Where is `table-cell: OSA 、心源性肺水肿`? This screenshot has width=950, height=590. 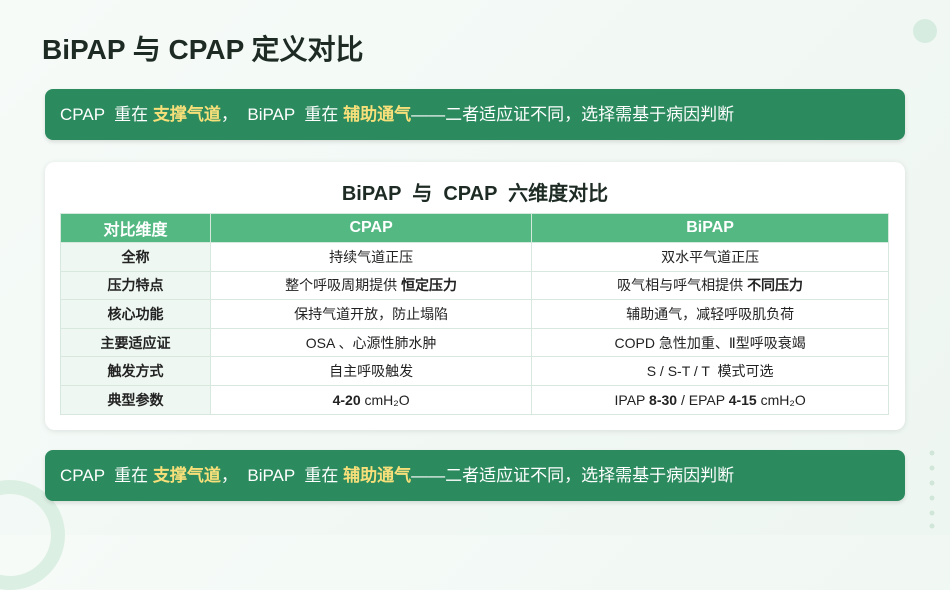
table-cell: OSA 、心源性肺水肿 is located at coordinates (371, 342).